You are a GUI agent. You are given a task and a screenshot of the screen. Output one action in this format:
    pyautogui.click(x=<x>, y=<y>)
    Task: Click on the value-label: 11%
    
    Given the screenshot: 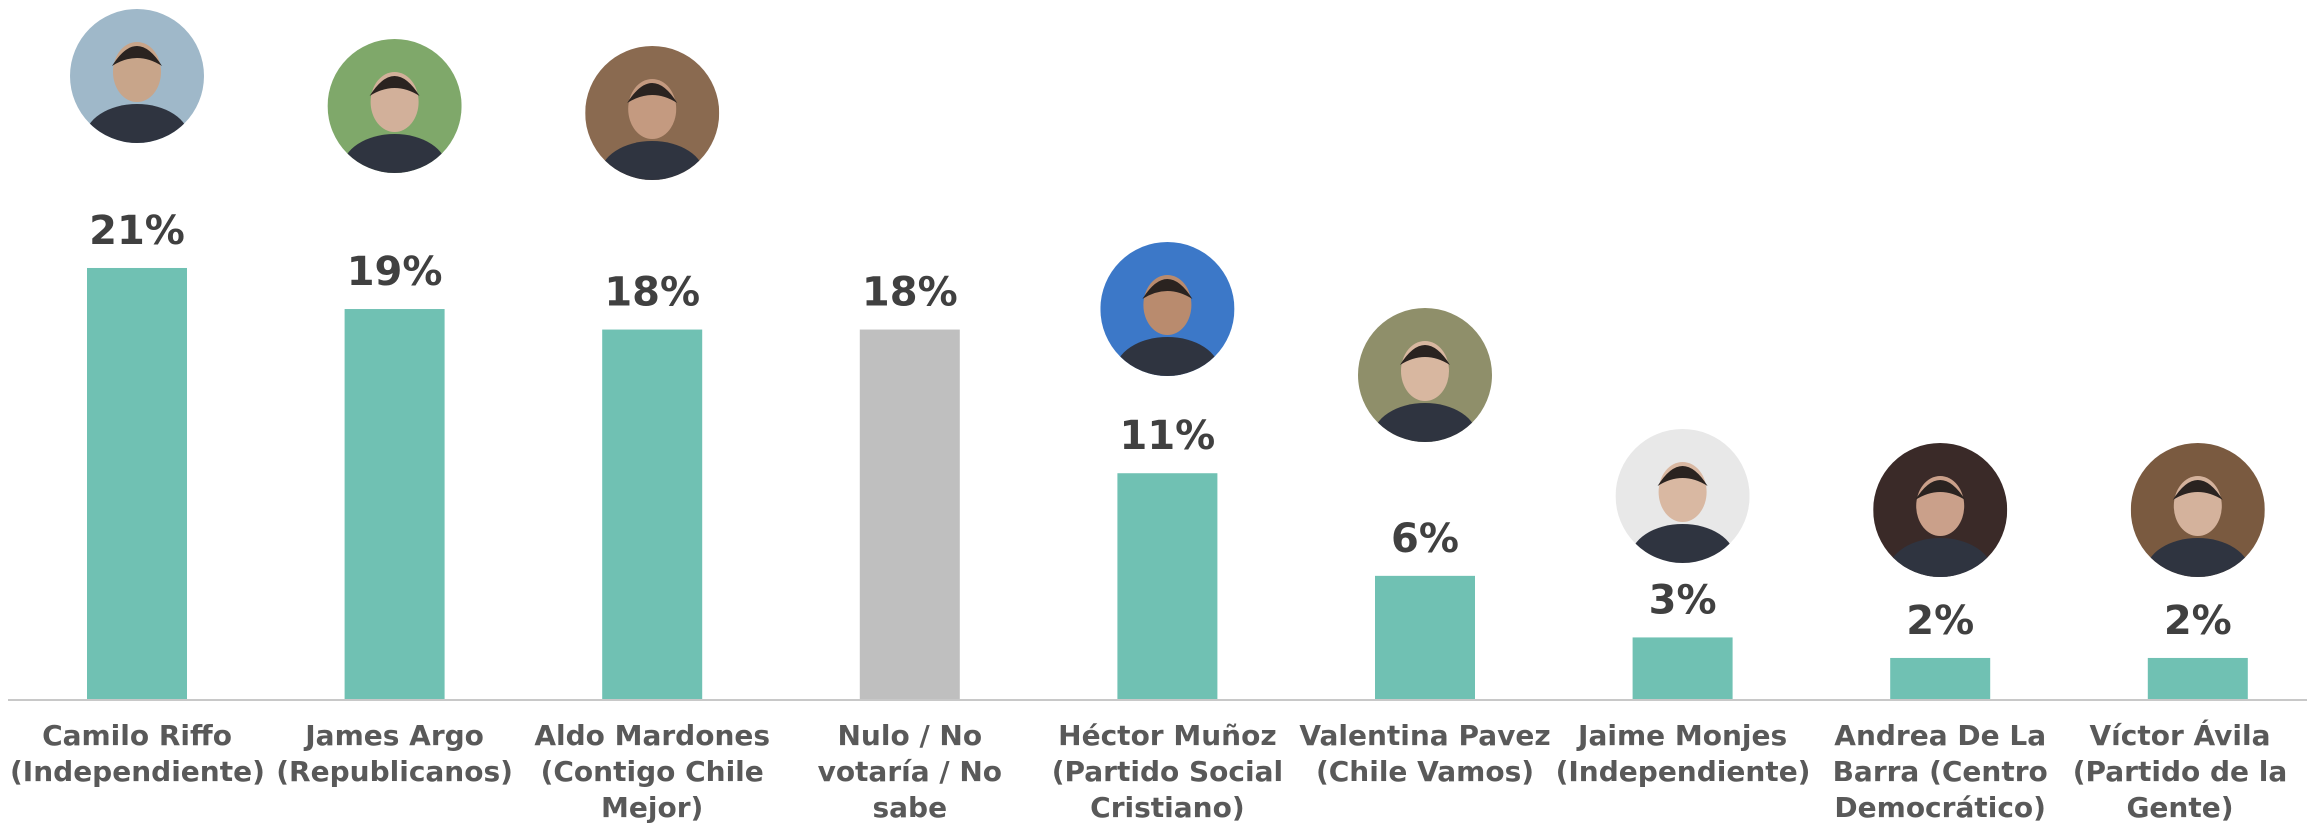 What is the action you would take?
    pyautogui.click(x=1168, y=436)
    